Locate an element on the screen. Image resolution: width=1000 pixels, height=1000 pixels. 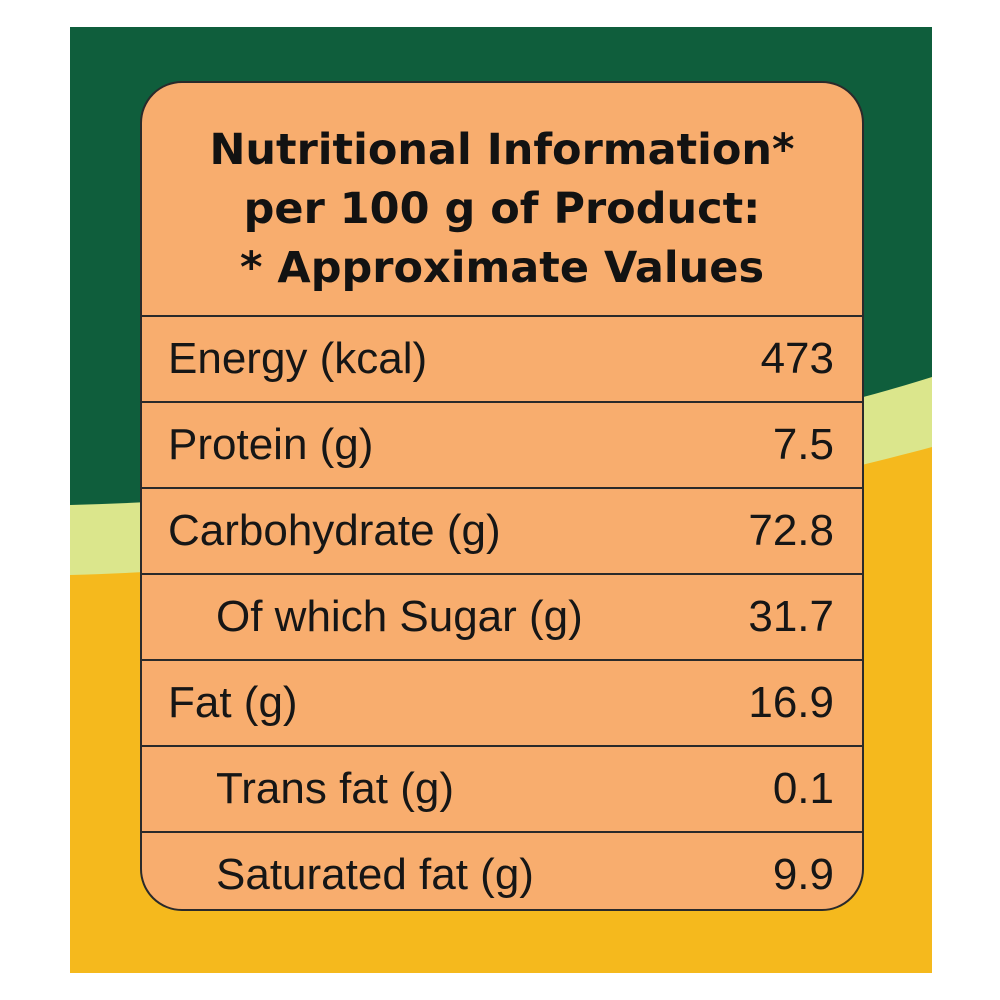
row-label: Protein (g) is located at coordinates (271, 444).